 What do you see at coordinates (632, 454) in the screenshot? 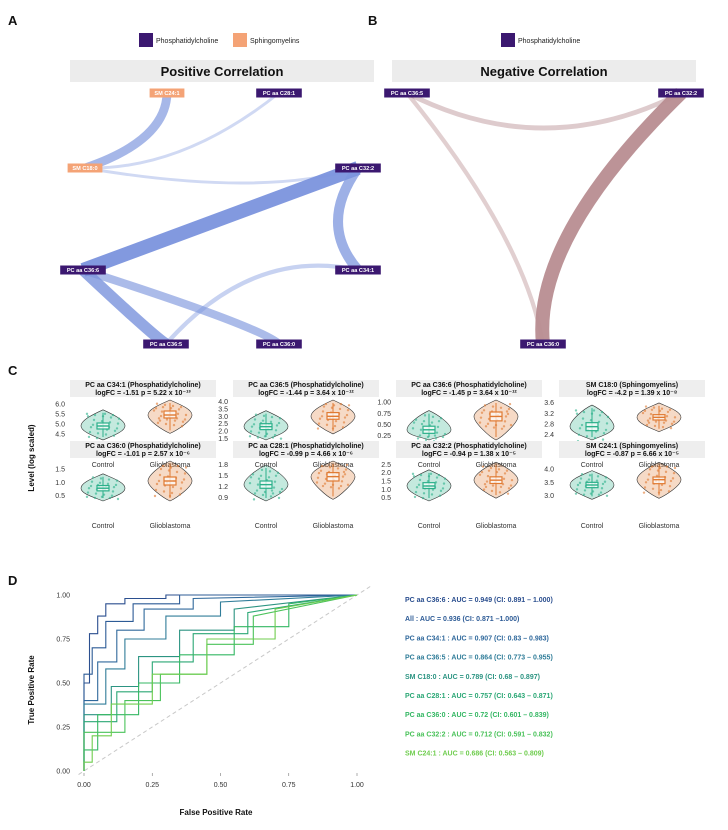
I see `violin-stat: logFC = -0.87 p = 6.66 x 10⁻⁵` at bounding box center [632, 454].